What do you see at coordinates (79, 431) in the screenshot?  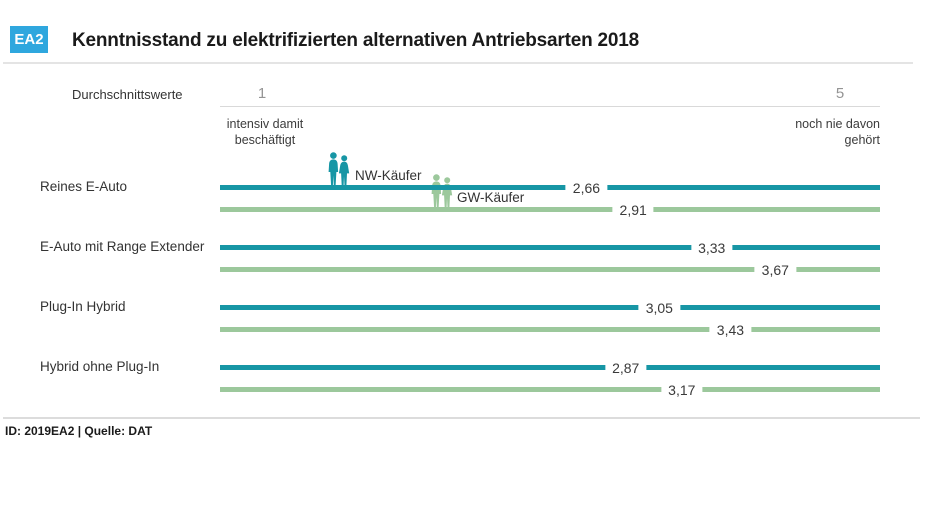 I see `source-note: ID: 2019EA2 | Quelle: DAT` at bounding box center [79, 431].